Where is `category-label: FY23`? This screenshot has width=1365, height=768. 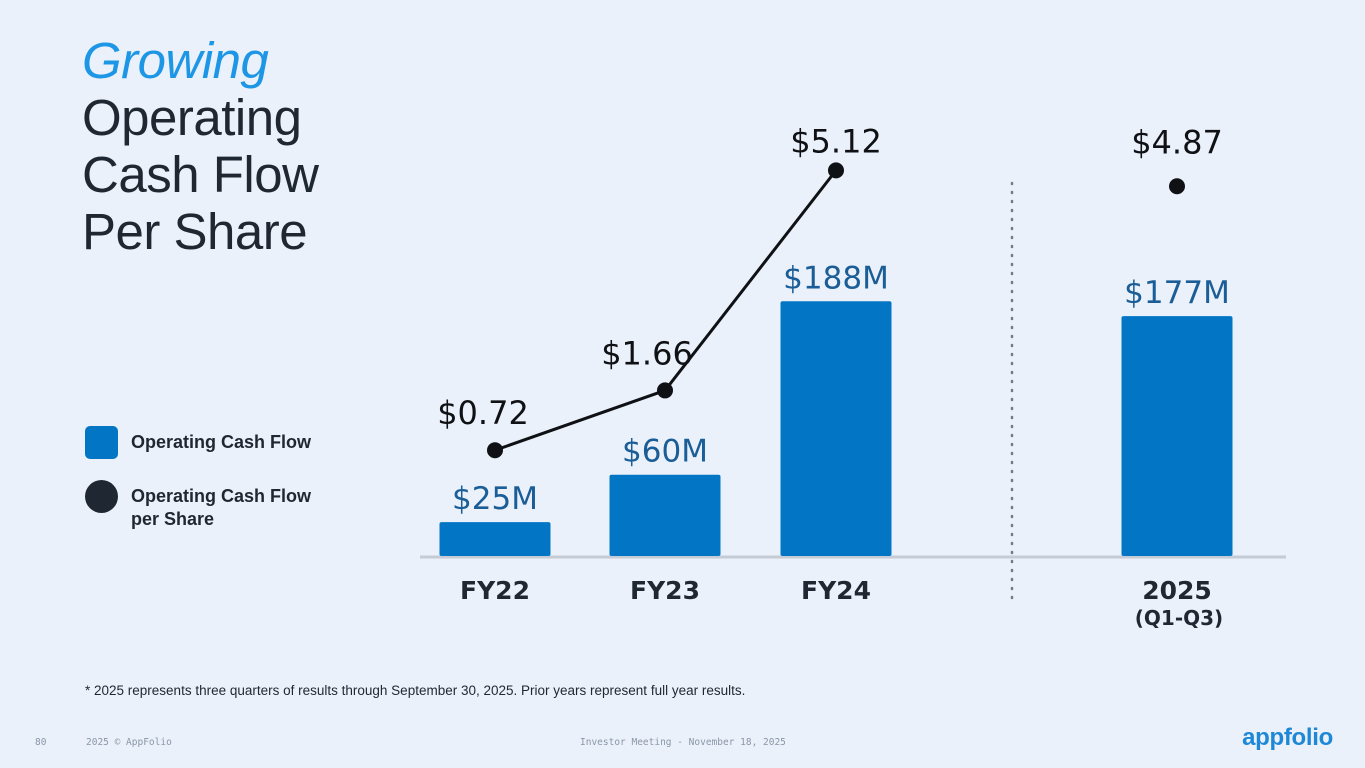 category-label: FY23 is located at coordinates (665, 590).